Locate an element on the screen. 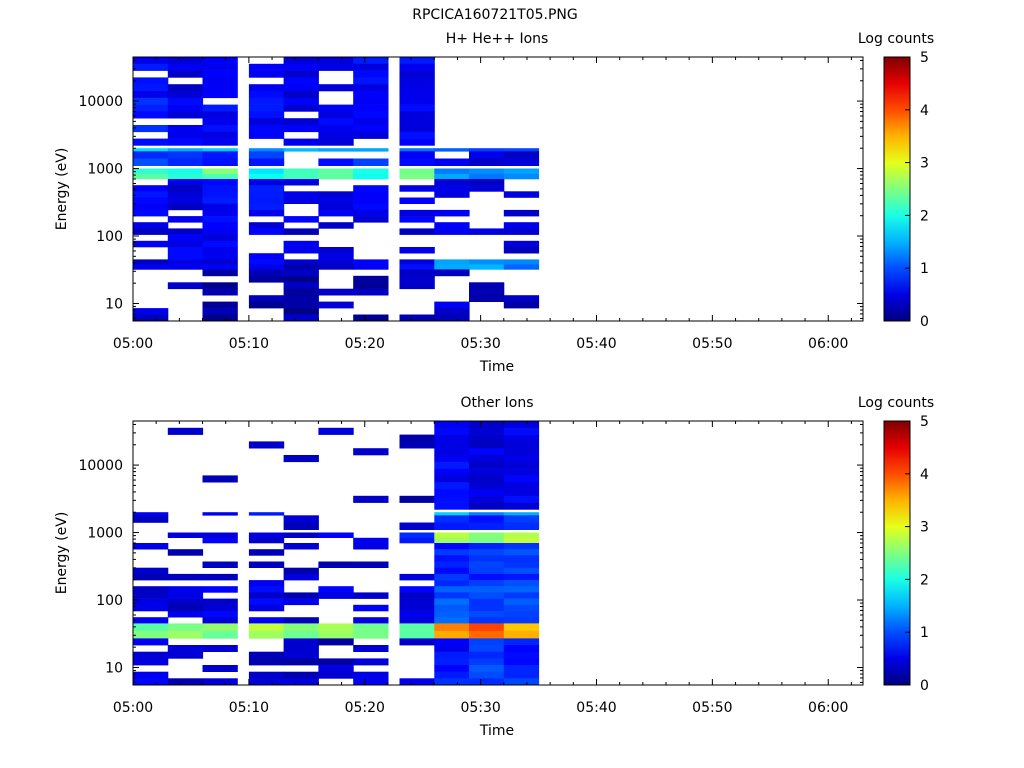  x-tick-label: 05:40 is located at coordinates (596, 708).